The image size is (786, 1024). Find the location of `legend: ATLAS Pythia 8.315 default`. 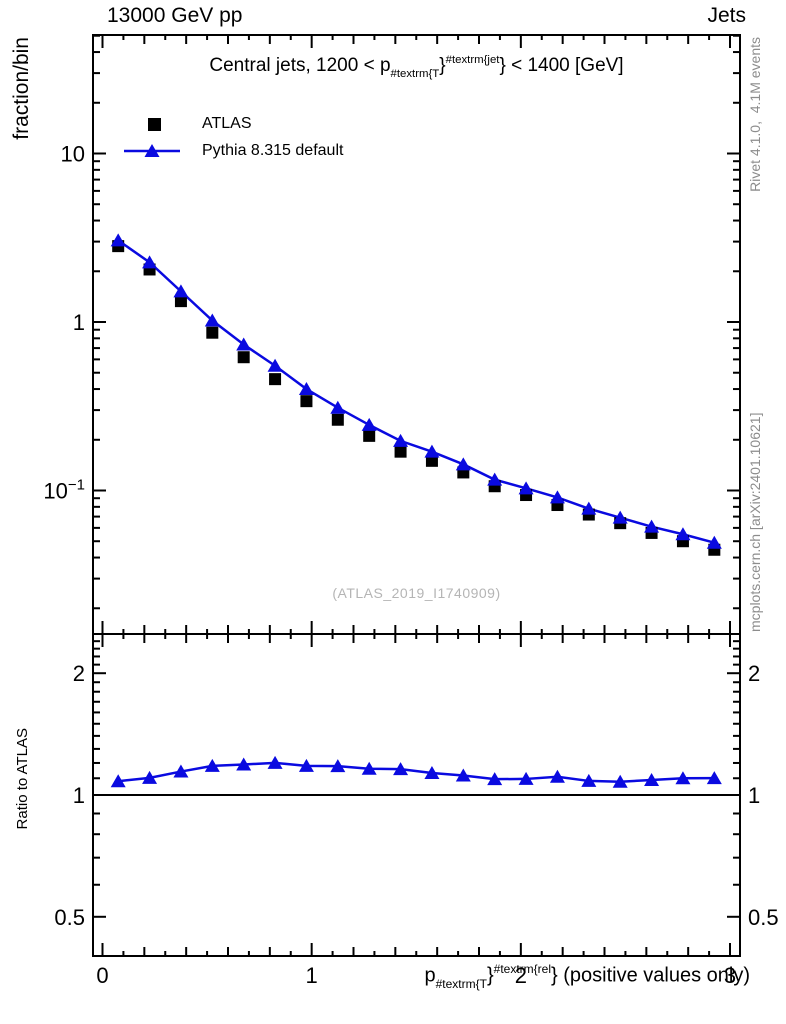

legend: ATLAS Pythia 8.315 default is located at coordinates (230, 137).